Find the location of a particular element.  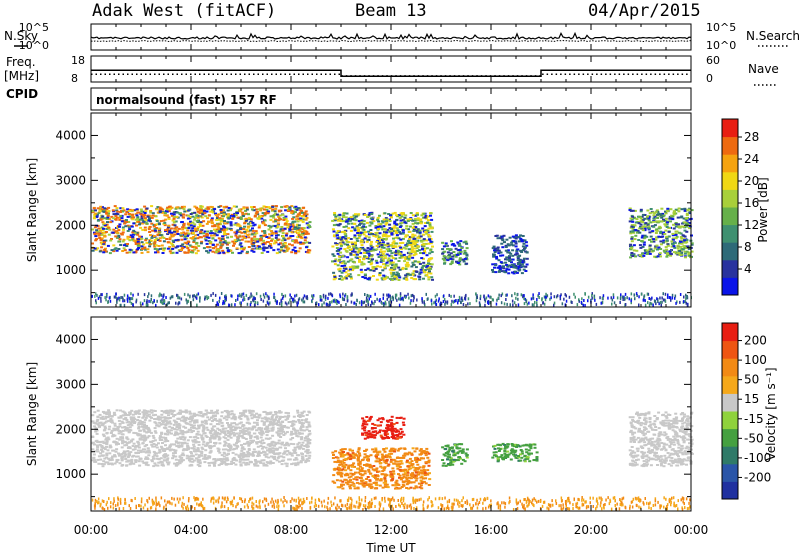

noise-right-tick-bottom: 10^0 is located at coordinates (721, 45).